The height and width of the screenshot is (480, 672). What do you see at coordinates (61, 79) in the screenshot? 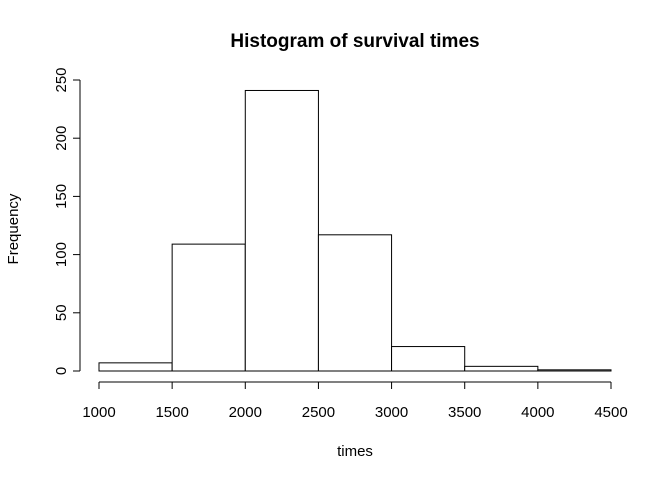
I see `y-tick-label: 250` at bounding box center [61, 79].